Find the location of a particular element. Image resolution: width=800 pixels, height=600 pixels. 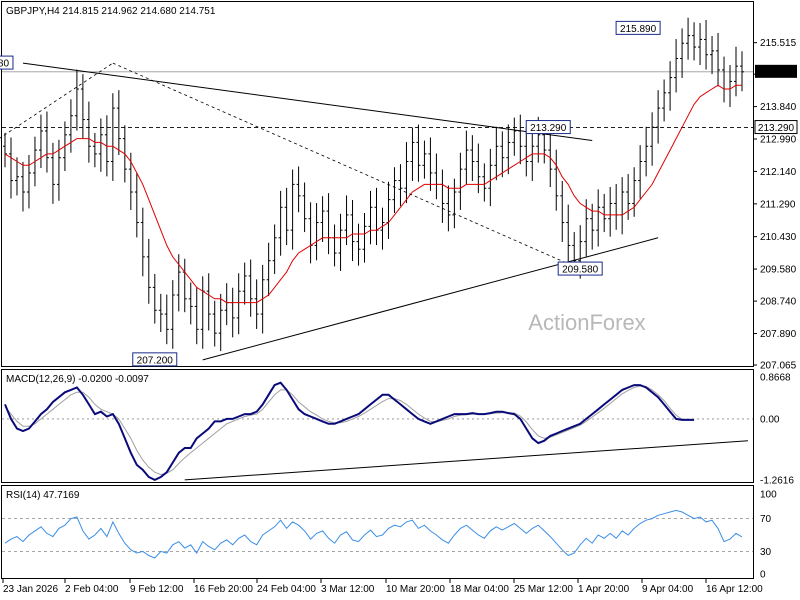

rsi-line is located at coordinates (373, 534).